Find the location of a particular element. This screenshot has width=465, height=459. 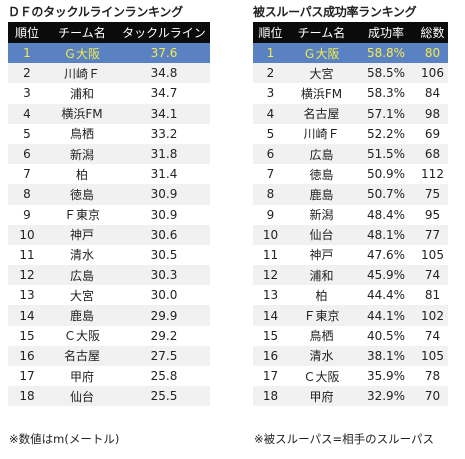

through-pass-ranking-title: 被スルーパス成功率ランキング is located at coordinates (335, 12).